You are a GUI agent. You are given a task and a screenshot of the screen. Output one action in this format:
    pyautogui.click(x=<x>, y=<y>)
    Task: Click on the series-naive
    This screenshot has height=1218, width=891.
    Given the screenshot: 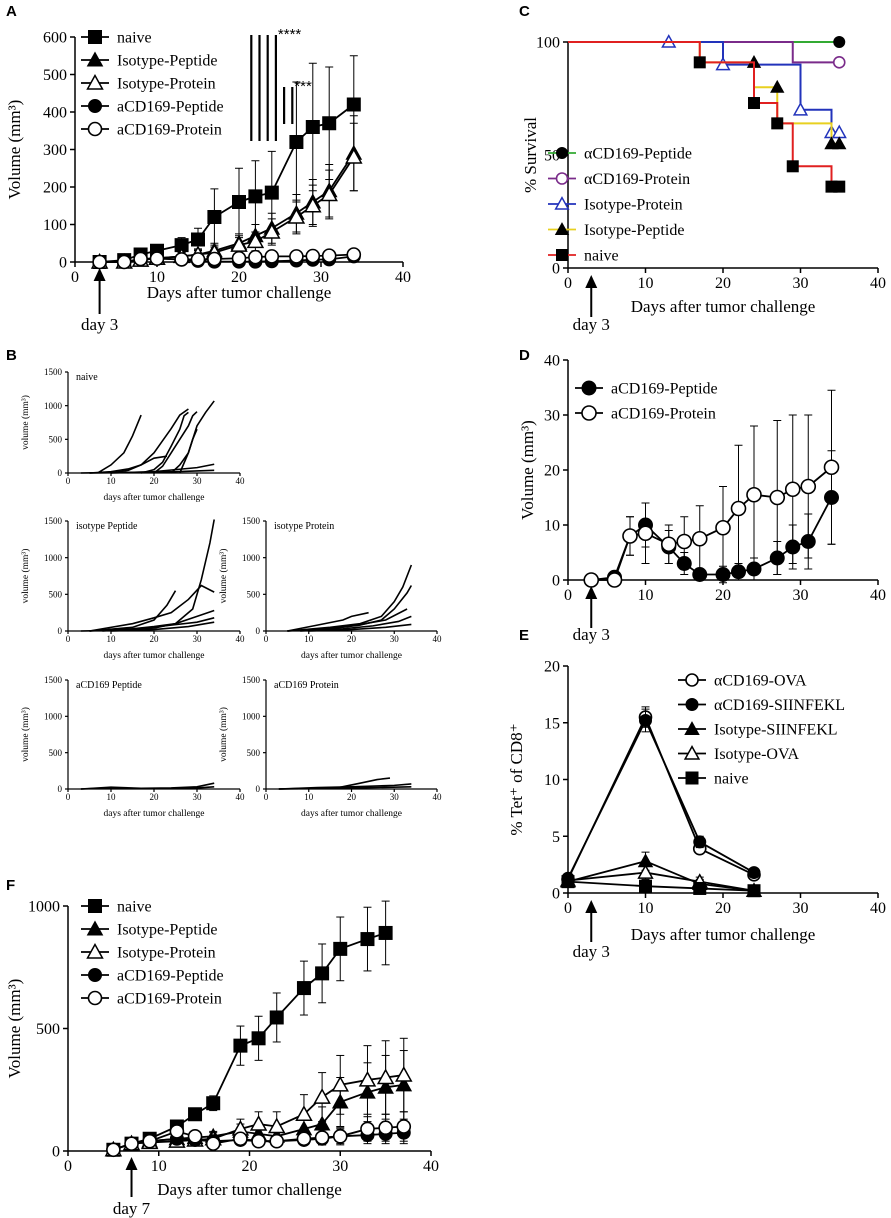 What is the action you would take?
    pyautogui.click(x=661, y=886)
    